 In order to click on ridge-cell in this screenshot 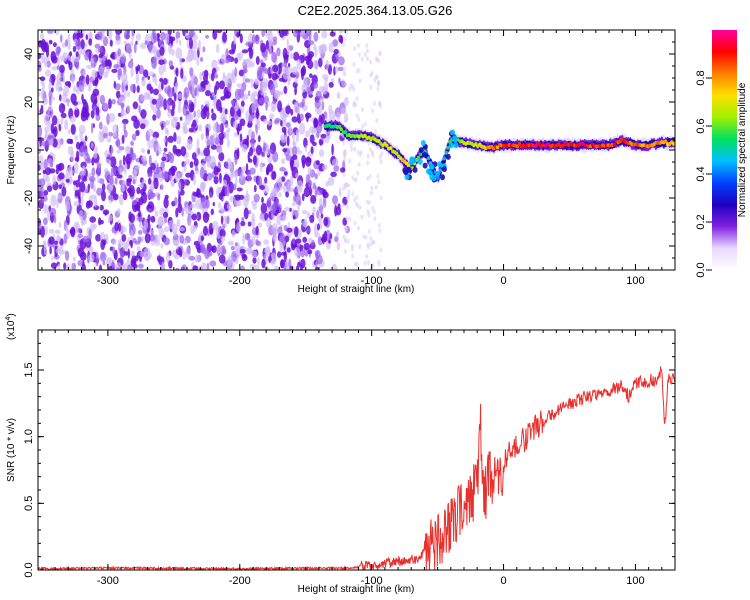, I will do `click(409, 169)`.